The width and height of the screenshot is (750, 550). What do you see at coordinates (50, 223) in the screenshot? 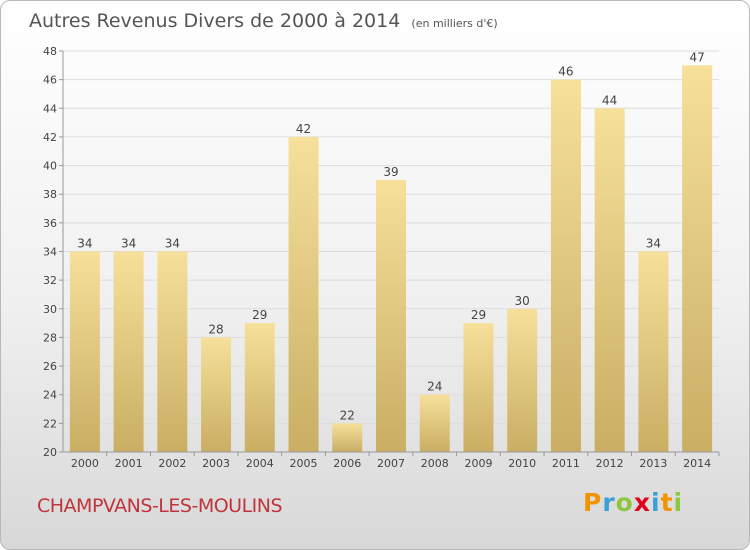
I see `y-tick-label: 36` at bounding box center [50, 223].